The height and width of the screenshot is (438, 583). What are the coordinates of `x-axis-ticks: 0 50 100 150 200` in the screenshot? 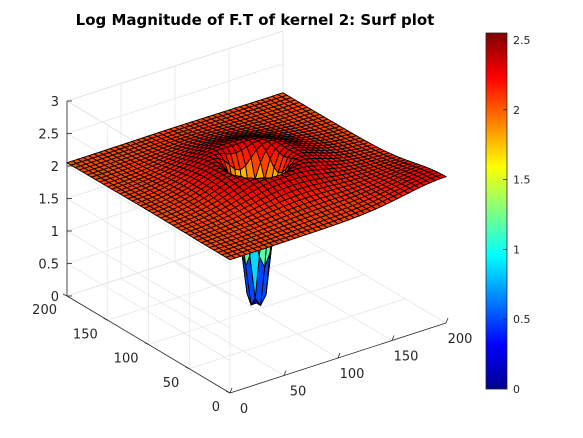 It's located at (351, 367).